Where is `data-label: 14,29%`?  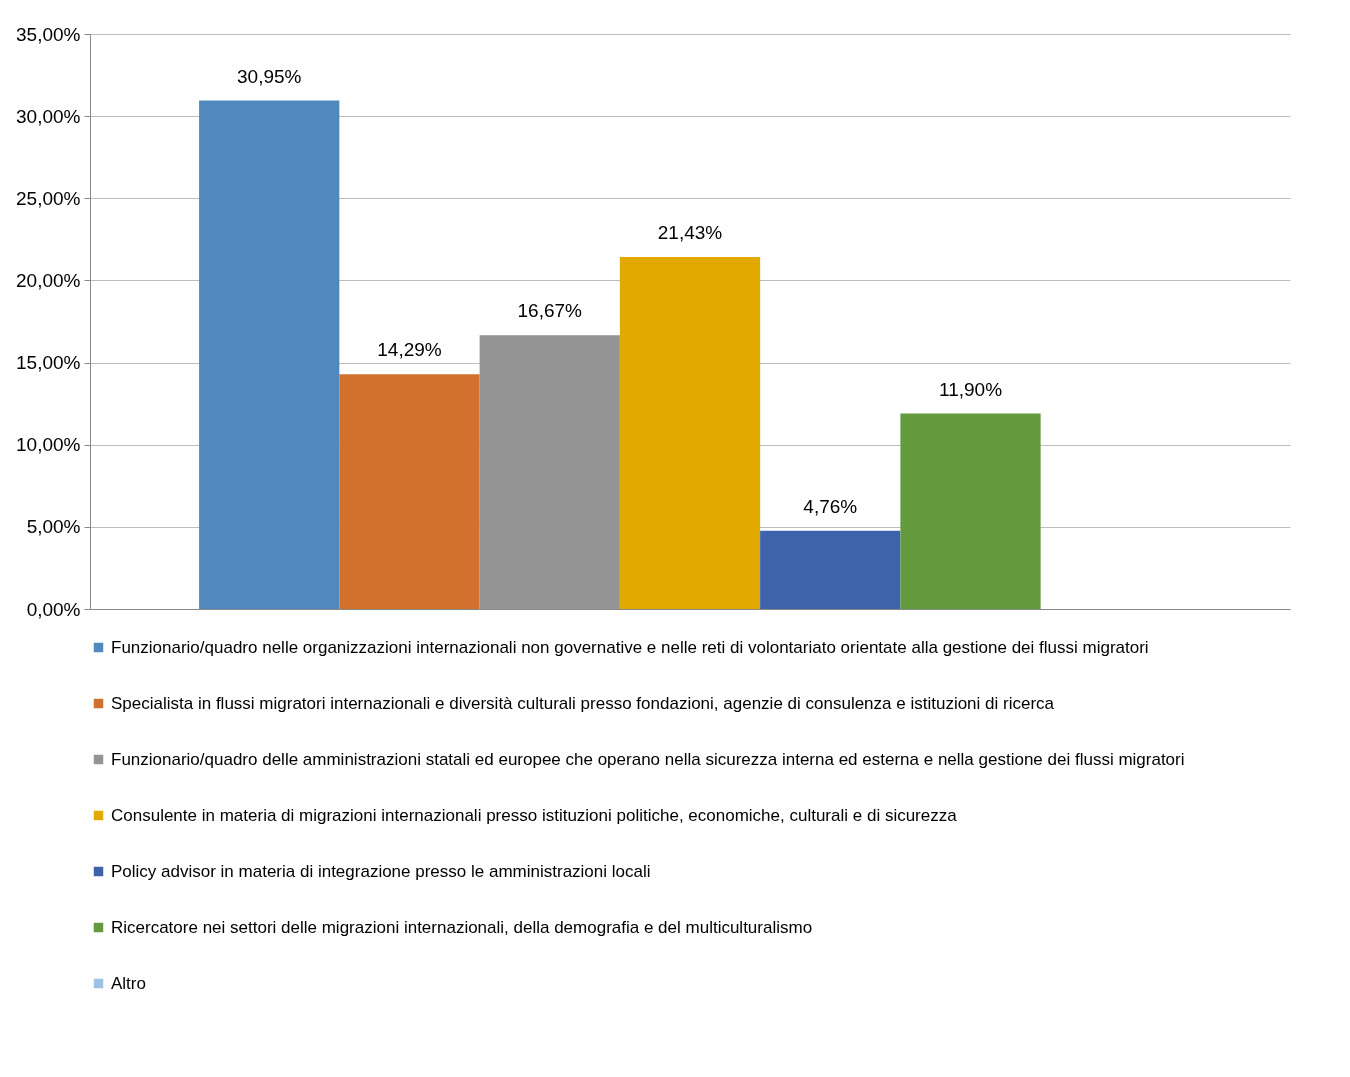
data-label: 14,29% is located at coordinates (409, 350).